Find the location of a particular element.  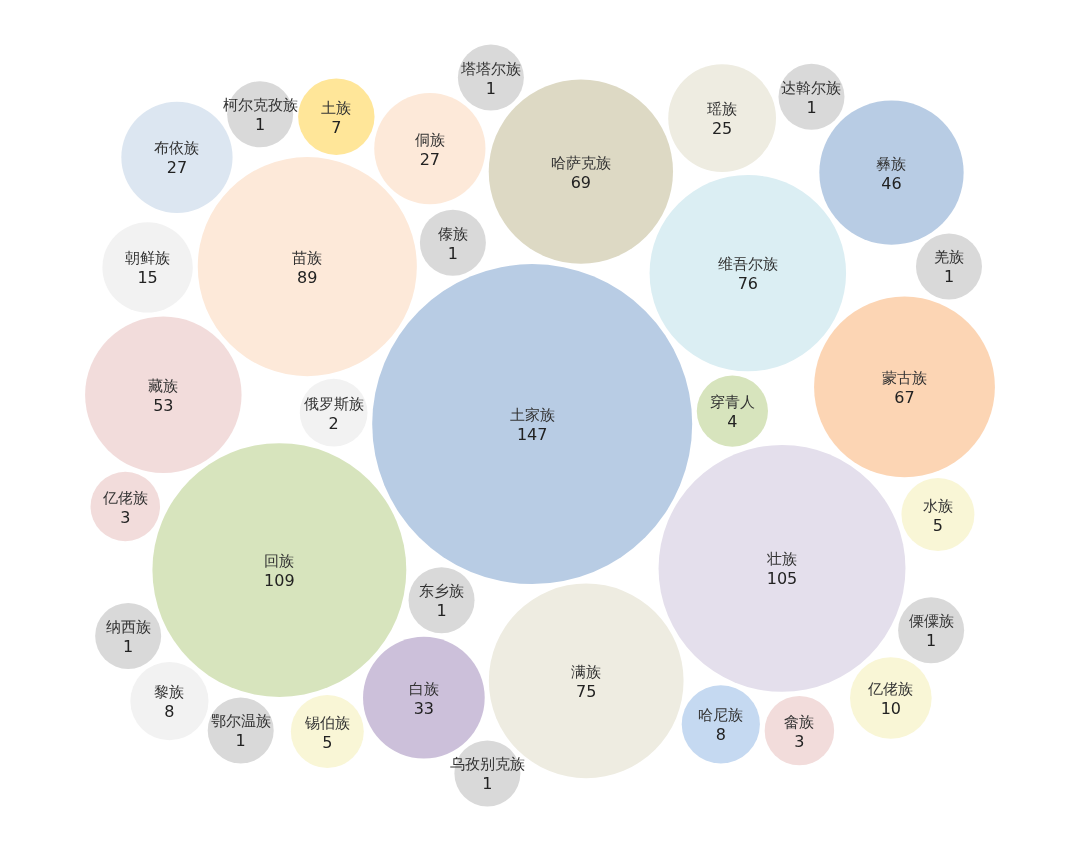

category-label: 俄罗斯族 is located at coordinates (333, 403).